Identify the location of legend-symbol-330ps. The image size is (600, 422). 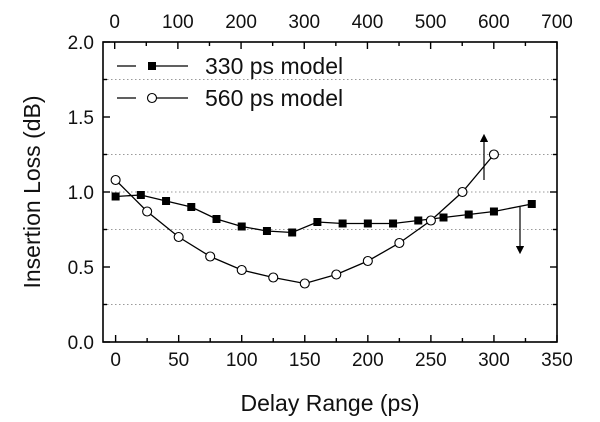
(152, 66).